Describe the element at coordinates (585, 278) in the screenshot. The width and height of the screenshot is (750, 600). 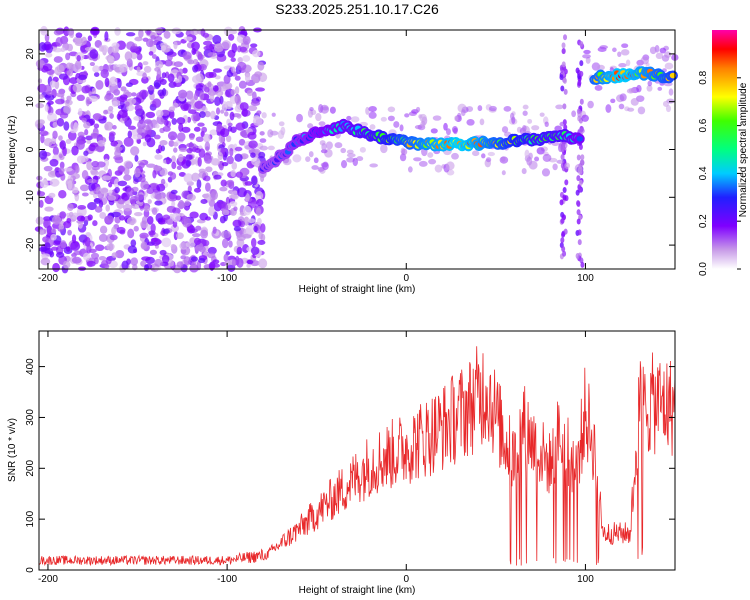
I see `x-tick-label: 100` at that location.